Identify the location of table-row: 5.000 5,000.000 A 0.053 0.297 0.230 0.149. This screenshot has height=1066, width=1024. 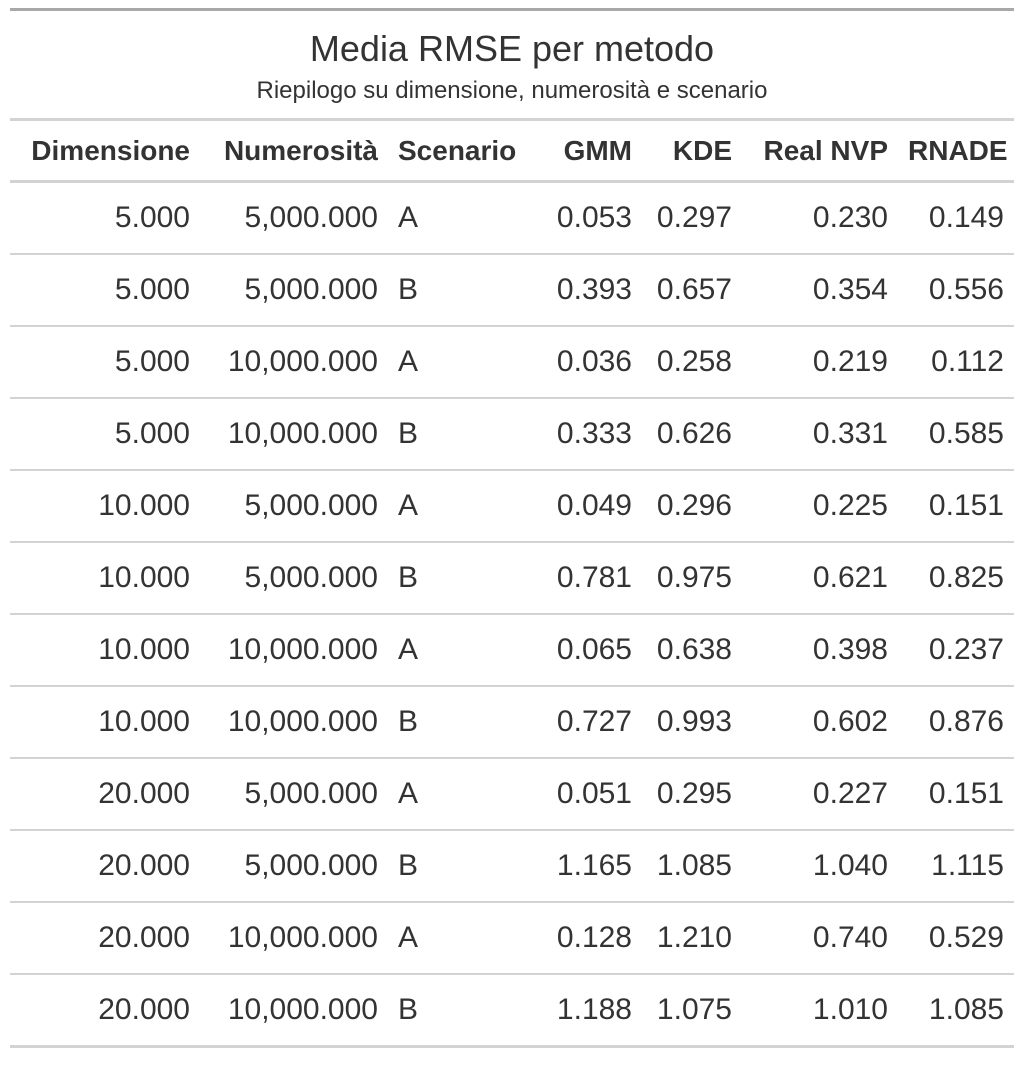
(512, 218).